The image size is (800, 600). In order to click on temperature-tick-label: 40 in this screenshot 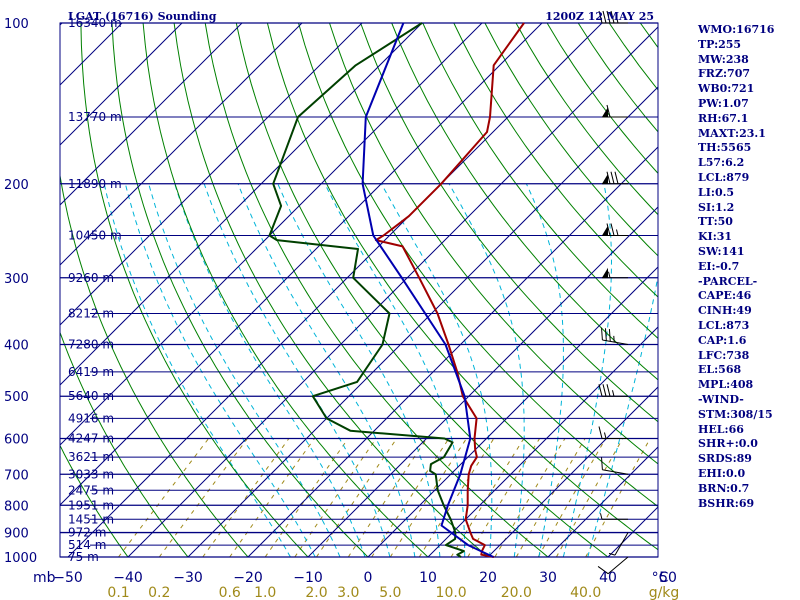, I will do `click(608, 578)`.